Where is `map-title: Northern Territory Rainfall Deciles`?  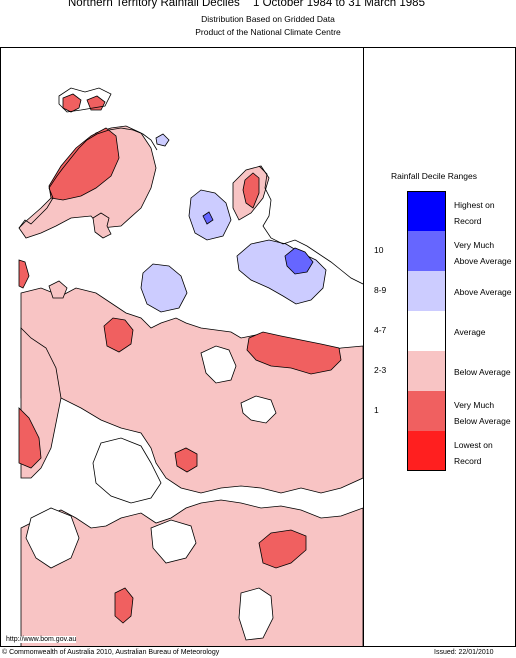 map-title: Northern Territory Rainfall Deciles is located at coordinates (154, 4).